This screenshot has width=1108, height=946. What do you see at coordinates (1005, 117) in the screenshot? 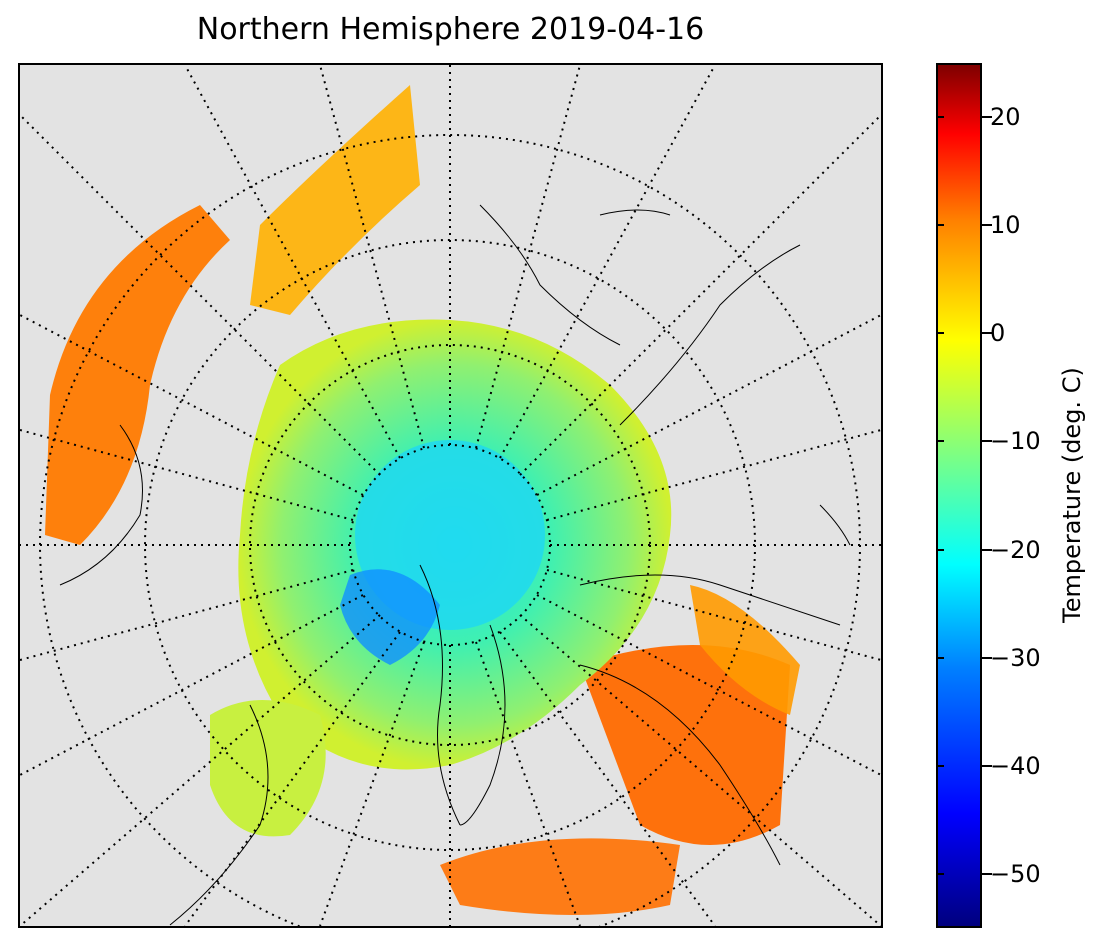
I see `colorbar-tick-label: 20` at bounding box center [1005, 117].